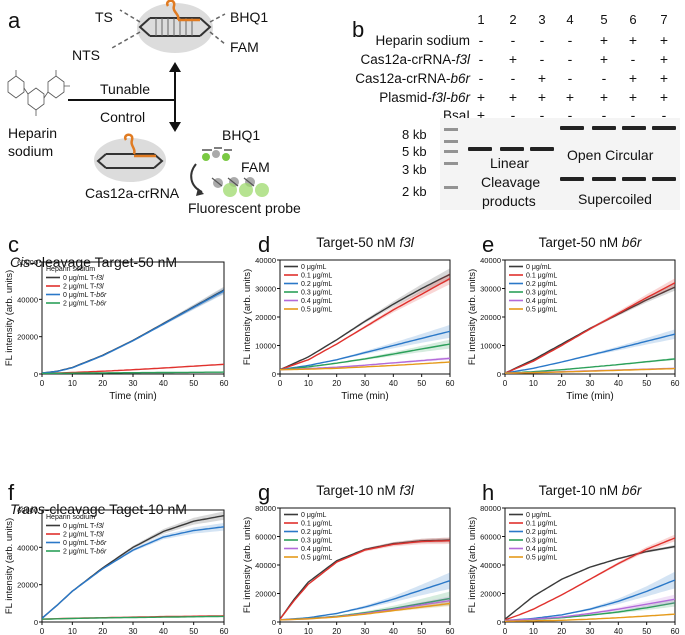  Describe the element at coordinates (513, 115) in the screenshot. I see `condition-mark-4-1: -` at that location.